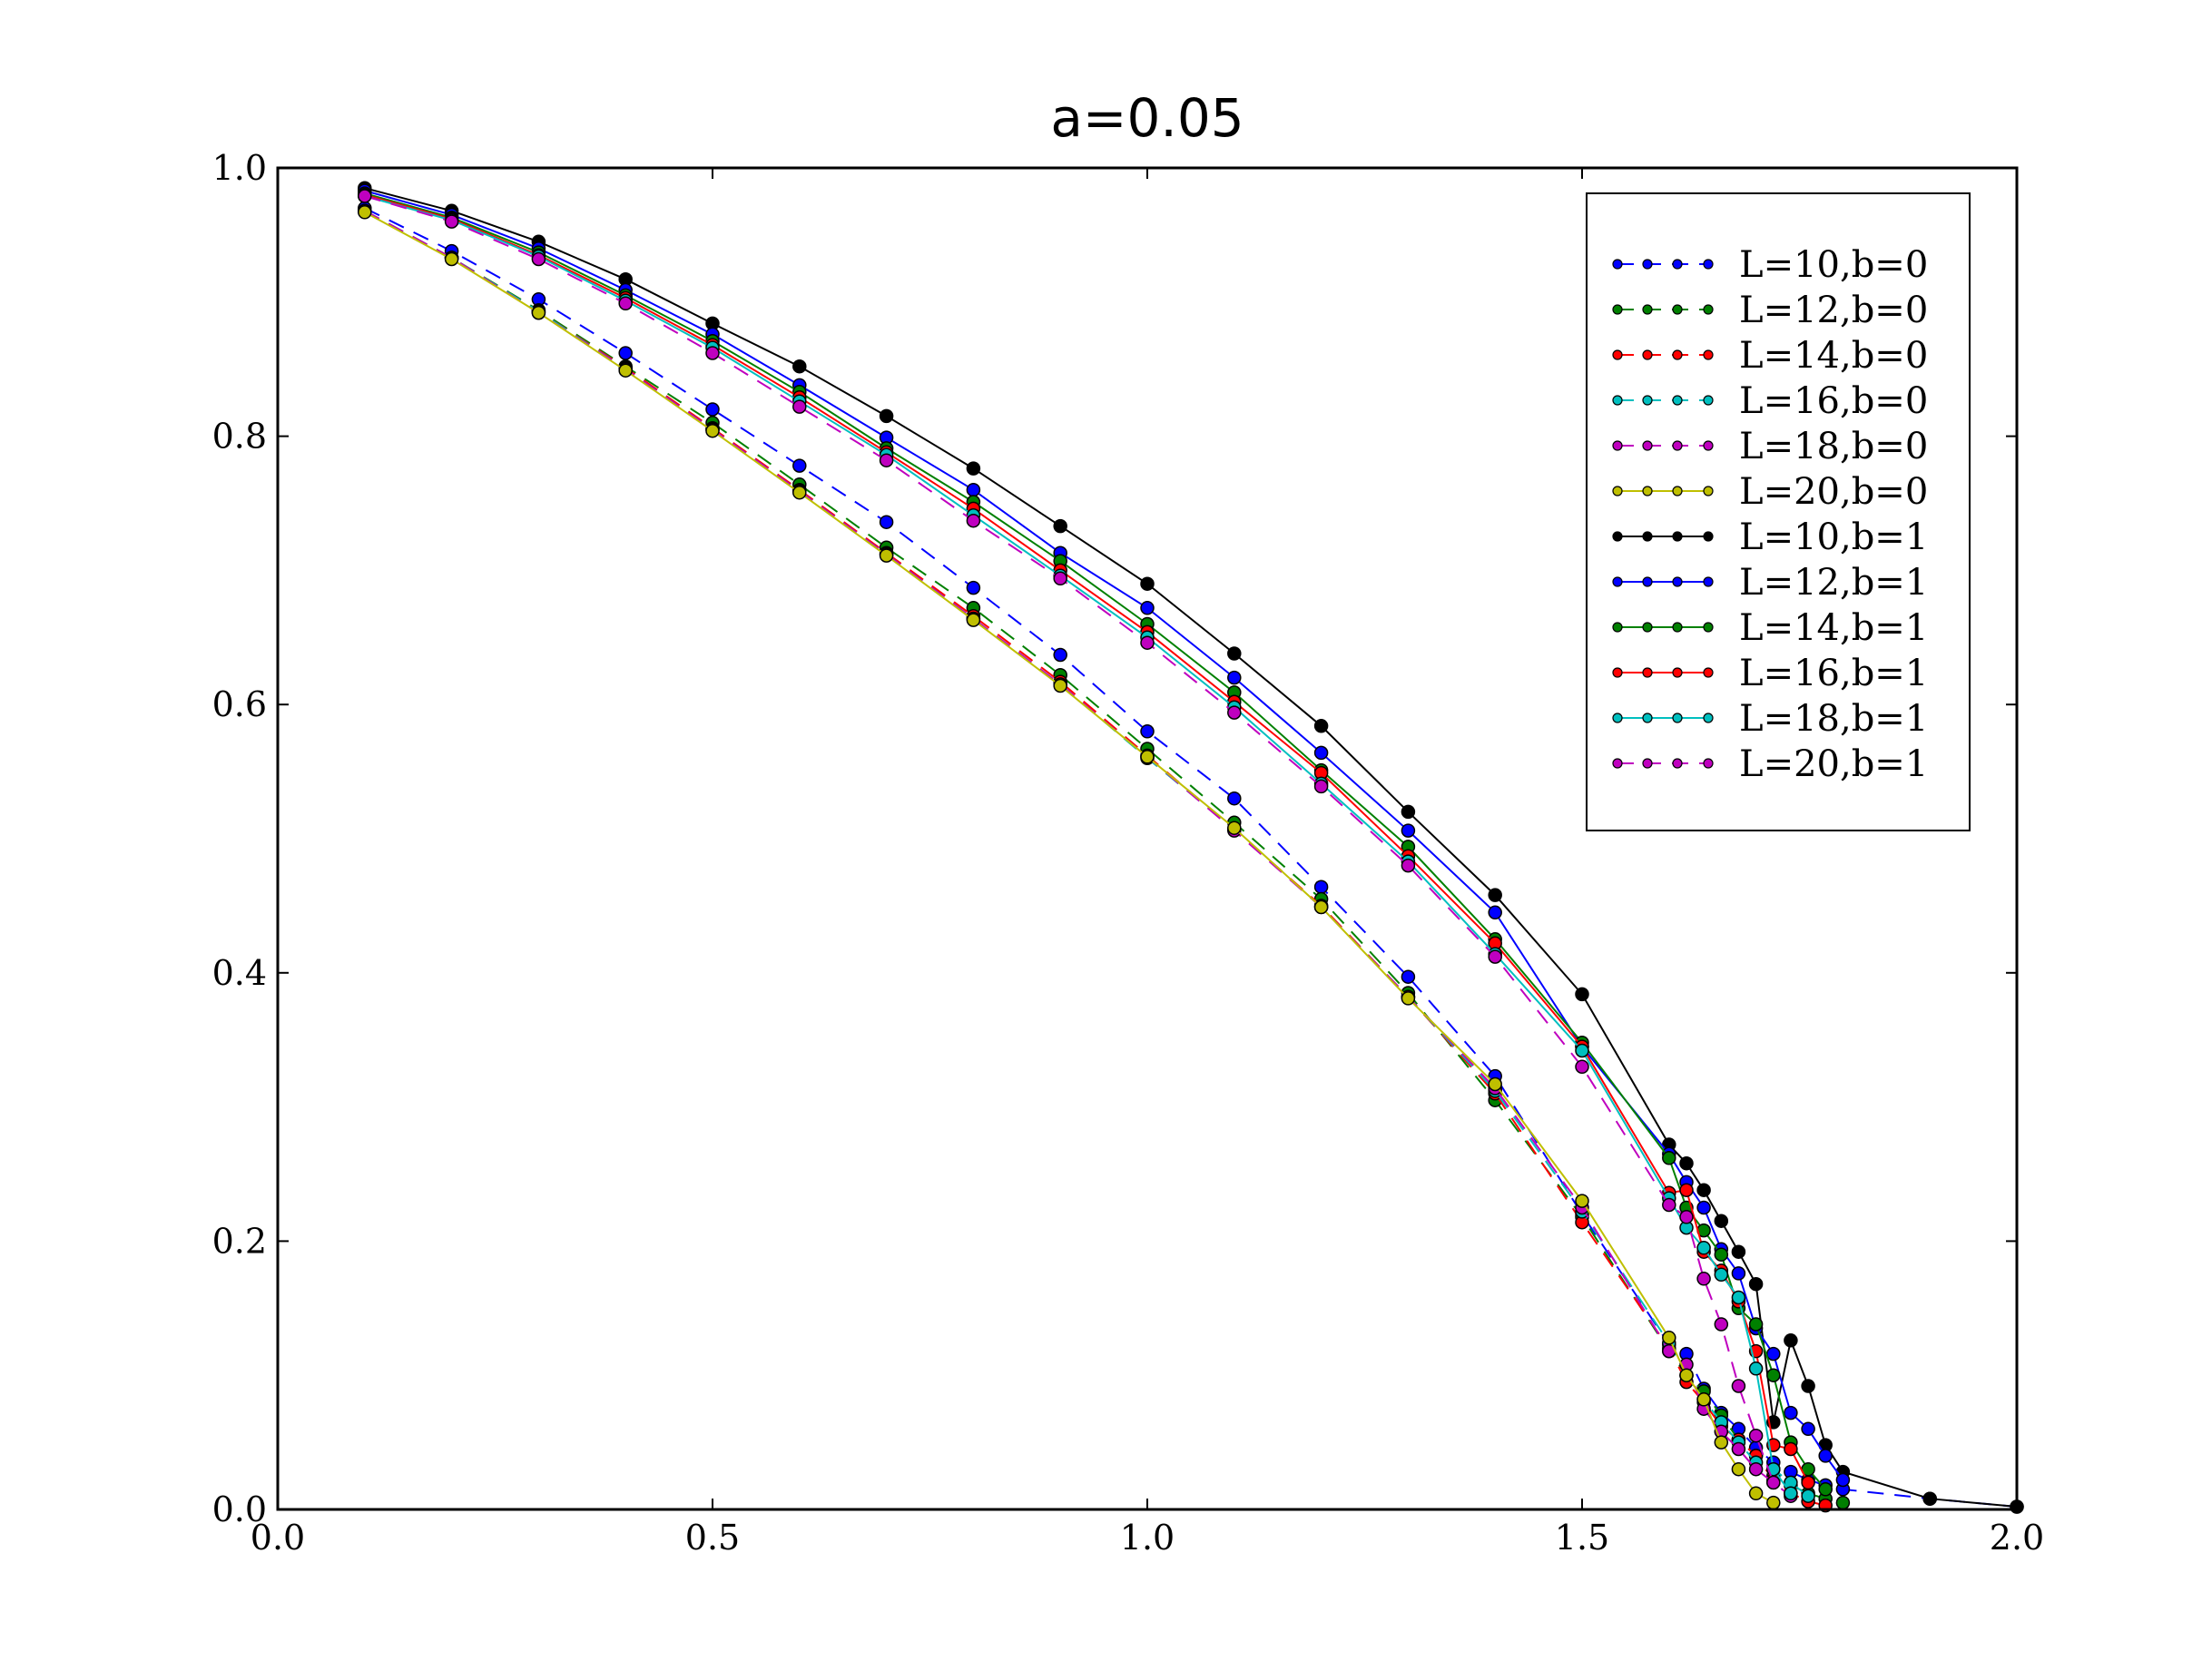 Image resolution: width=2212 pixels, height=1671 pixels. What do you see at coordinates (1147, 118) in the screenshot?
I see `chart-title: a=0.05` at bounding box center [1147, 118].